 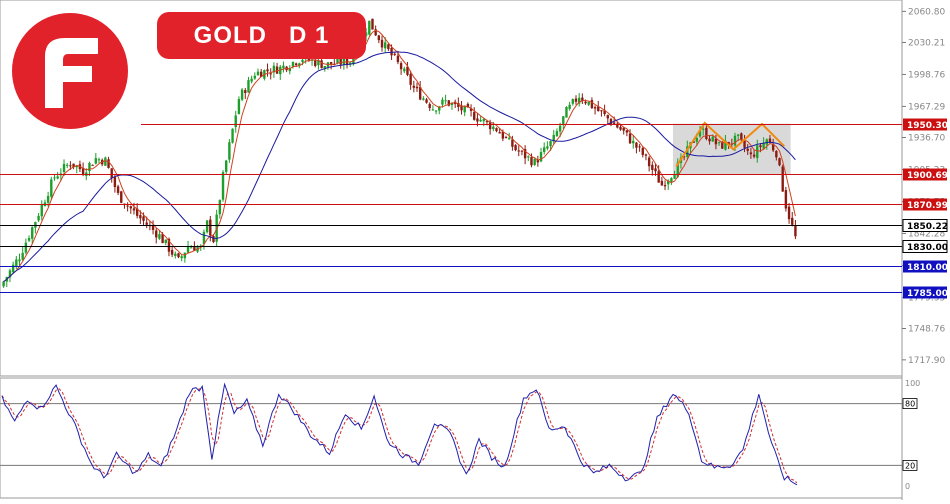 I want to click on stoch-tick-label: 20, so click(x=910, y=465).